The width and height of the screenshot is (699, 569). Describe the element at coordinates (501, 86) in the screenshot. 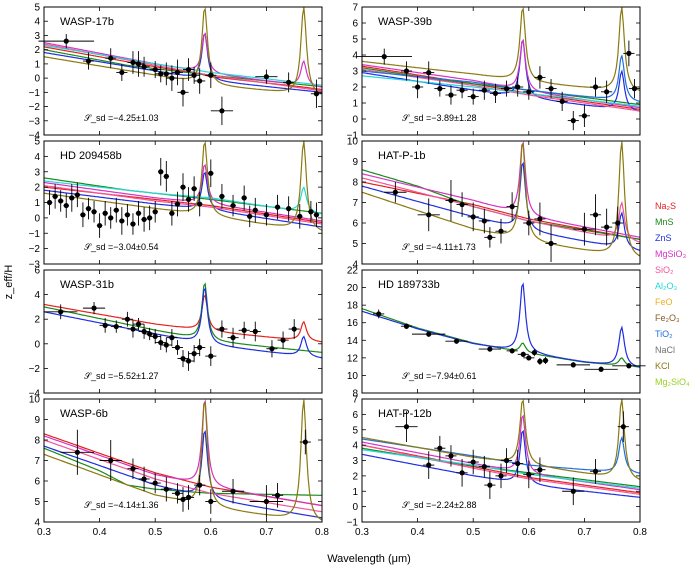

I see `curve-mns-wasp-39b` at that location.